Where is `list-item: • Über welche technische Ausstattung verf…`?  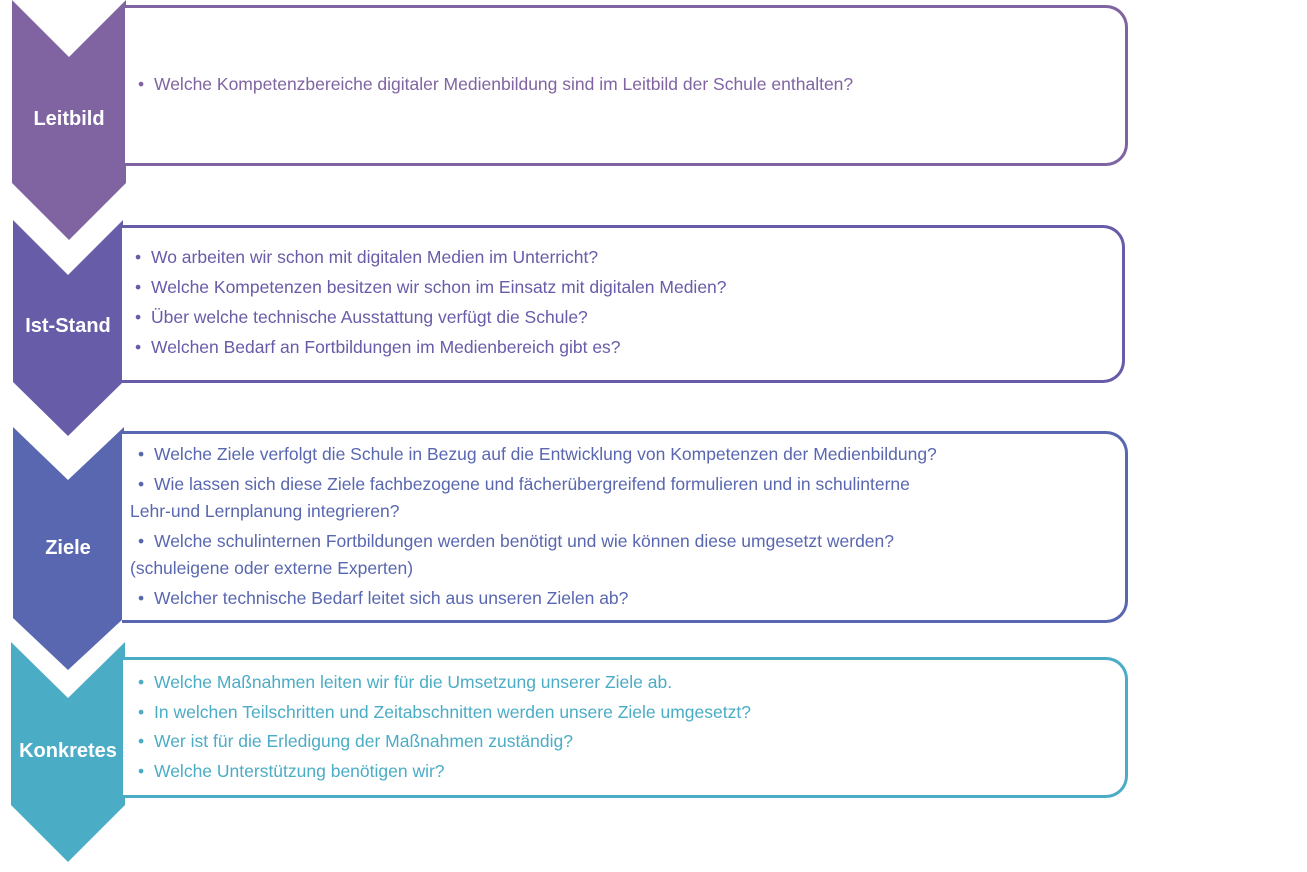
list-item: • Über welche technische Ausstattung verf… is located at coordinates (361, 317).